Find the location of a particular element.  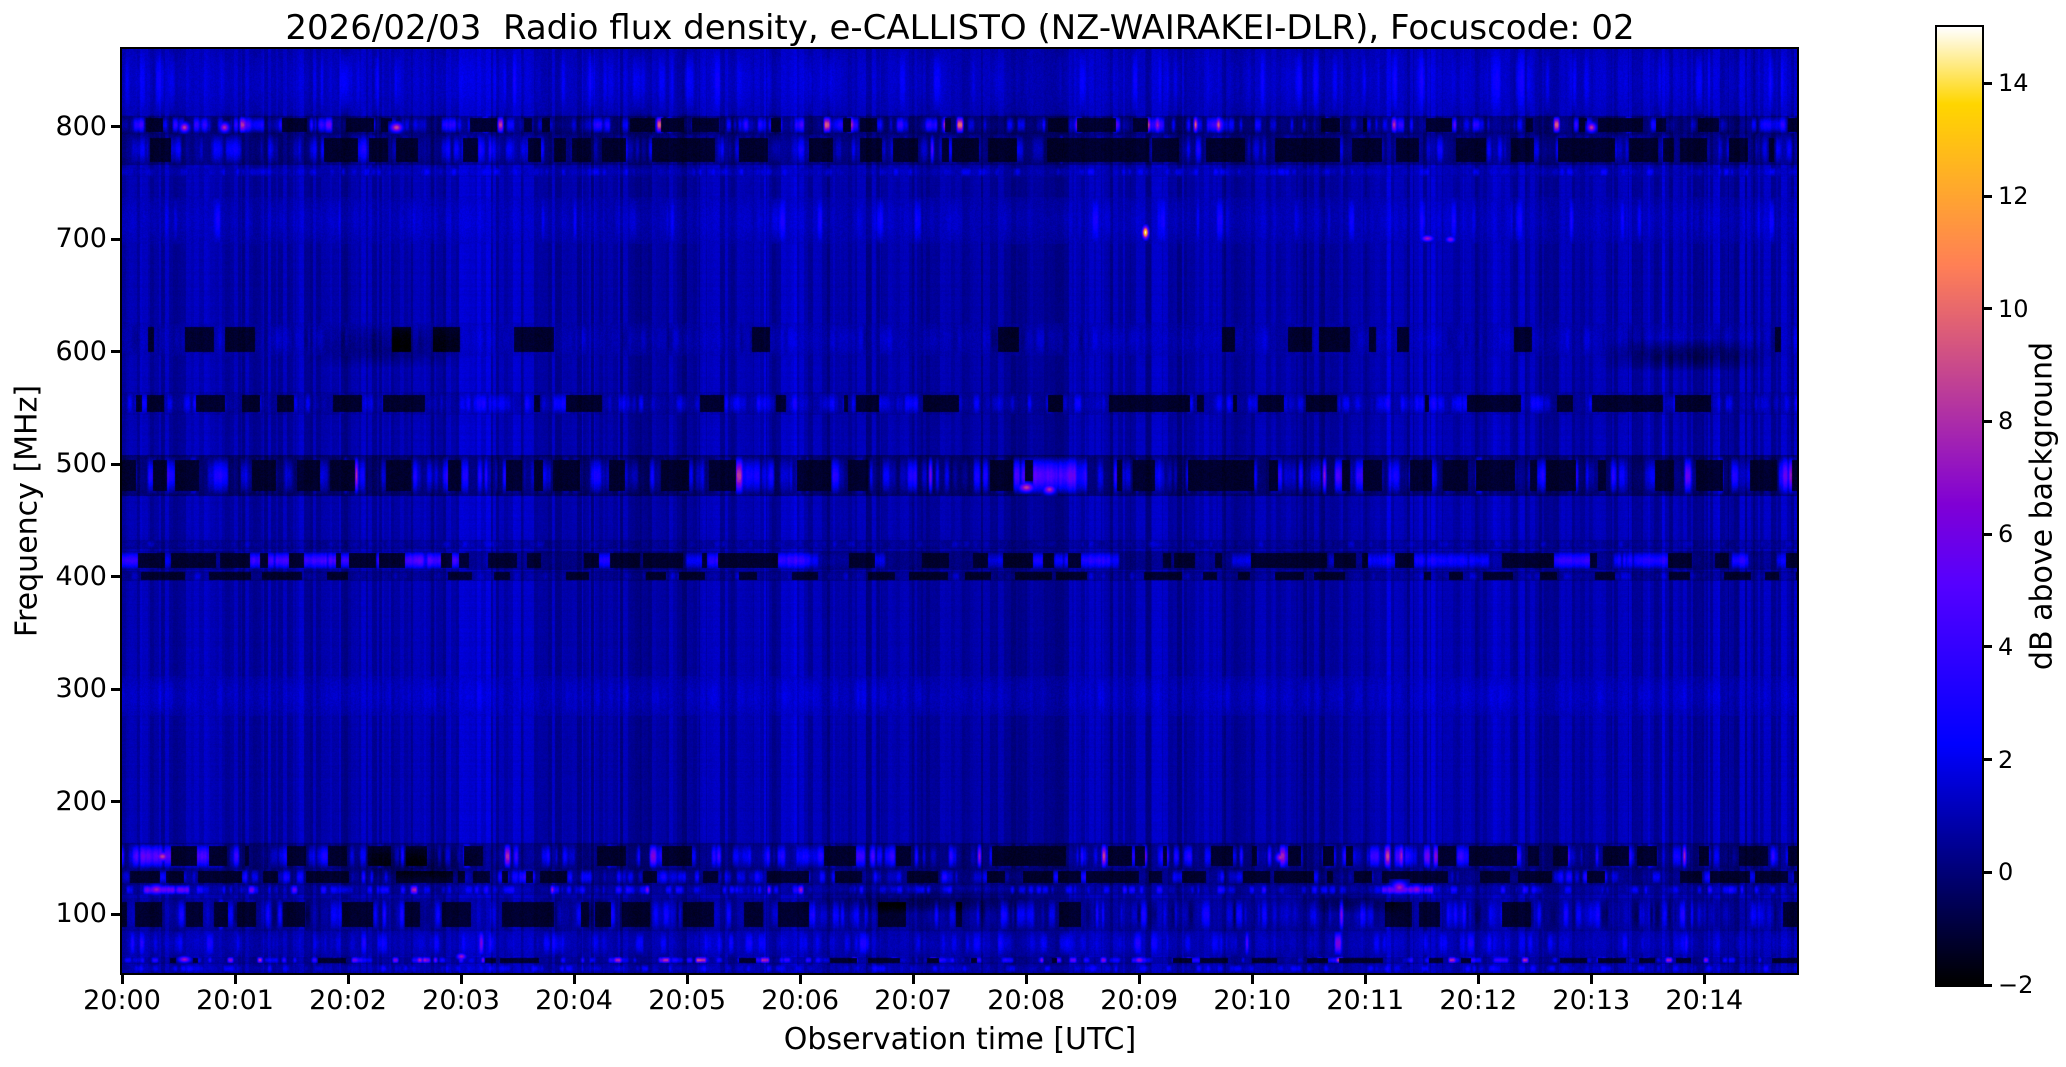

colorbar-tick-label: 12 is located at coordinates (2013, 196).